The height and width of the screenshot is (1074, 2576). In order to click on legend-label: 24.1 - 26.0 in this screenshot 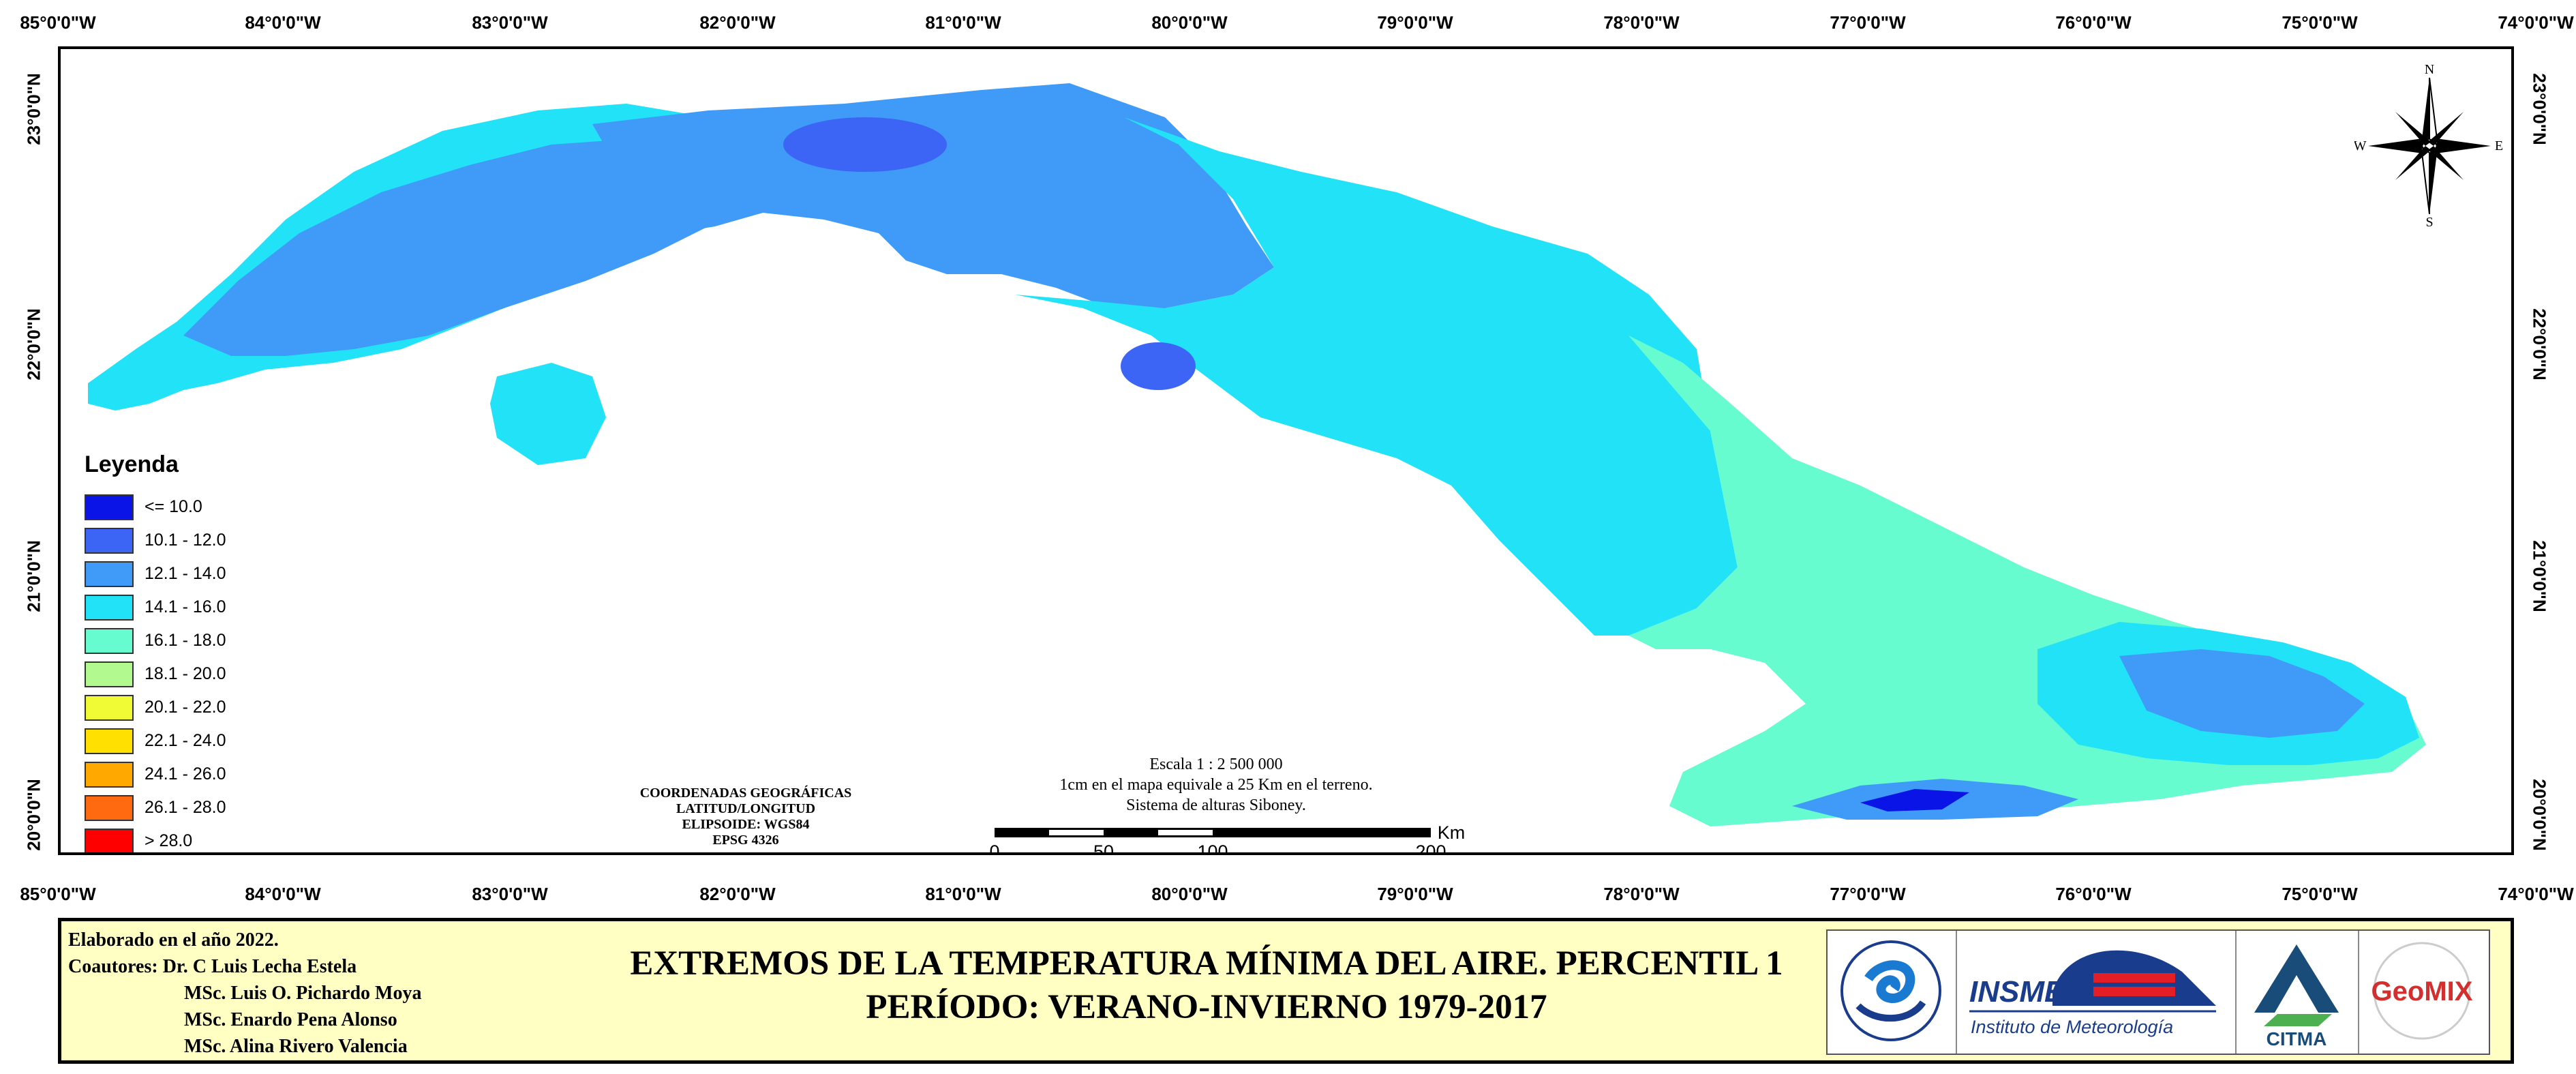, I will do `click(185, 774)`.